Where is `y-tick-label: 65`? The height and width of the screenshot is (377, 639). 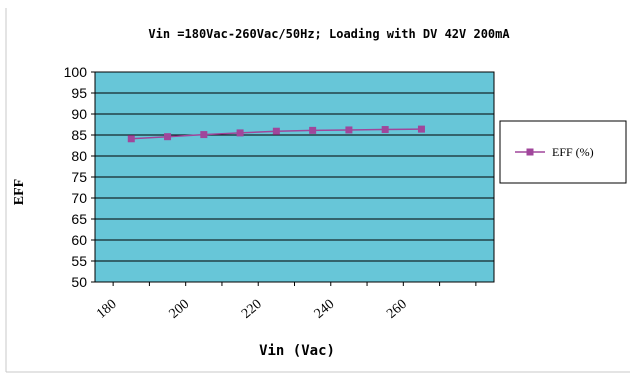
y-tick-label: 65 is located at coordinates (79, 219).